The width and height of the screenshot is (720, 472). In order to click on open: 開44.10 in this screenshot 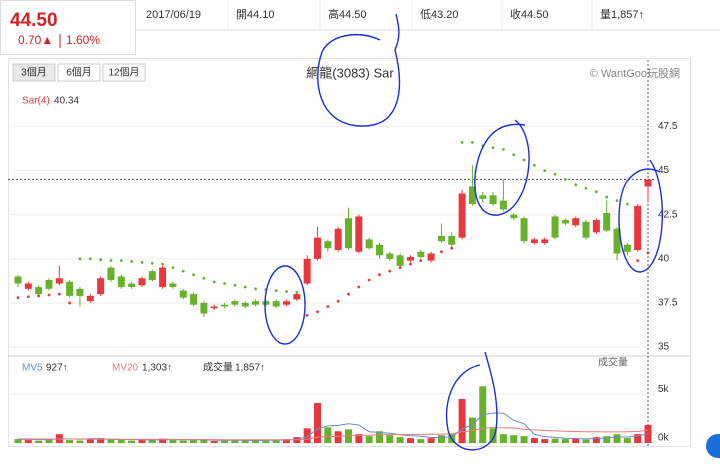, I will do `click(255, 14)`.